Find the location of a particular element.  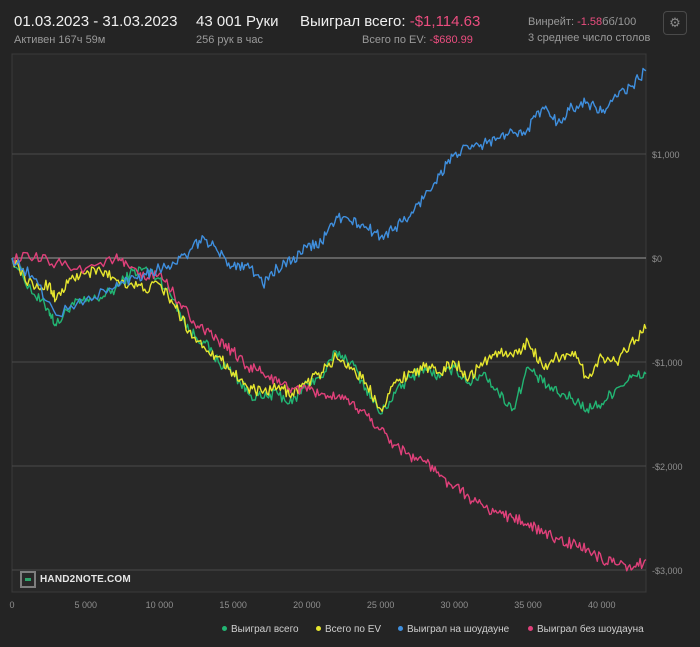

hand2note-logo: HAND2NOTE.COM is located at coordinates (75, 579).